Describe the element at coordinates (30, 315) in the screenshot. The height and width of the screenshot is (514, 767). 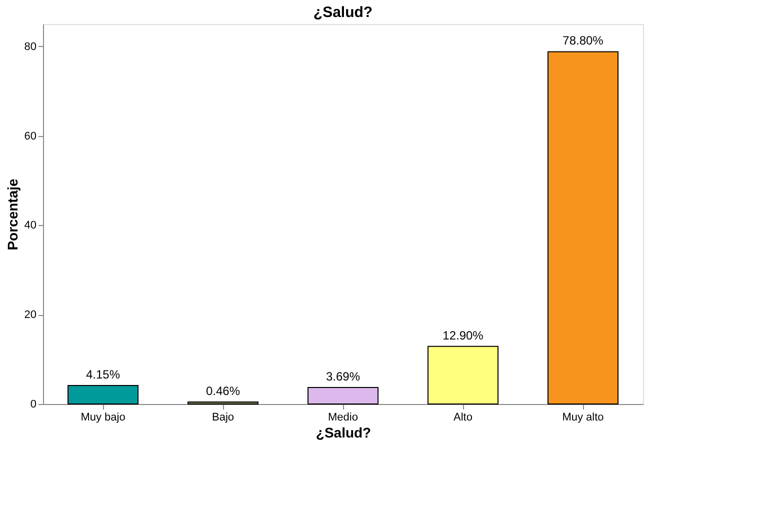
I see `y-tick-label: 20` at that location.